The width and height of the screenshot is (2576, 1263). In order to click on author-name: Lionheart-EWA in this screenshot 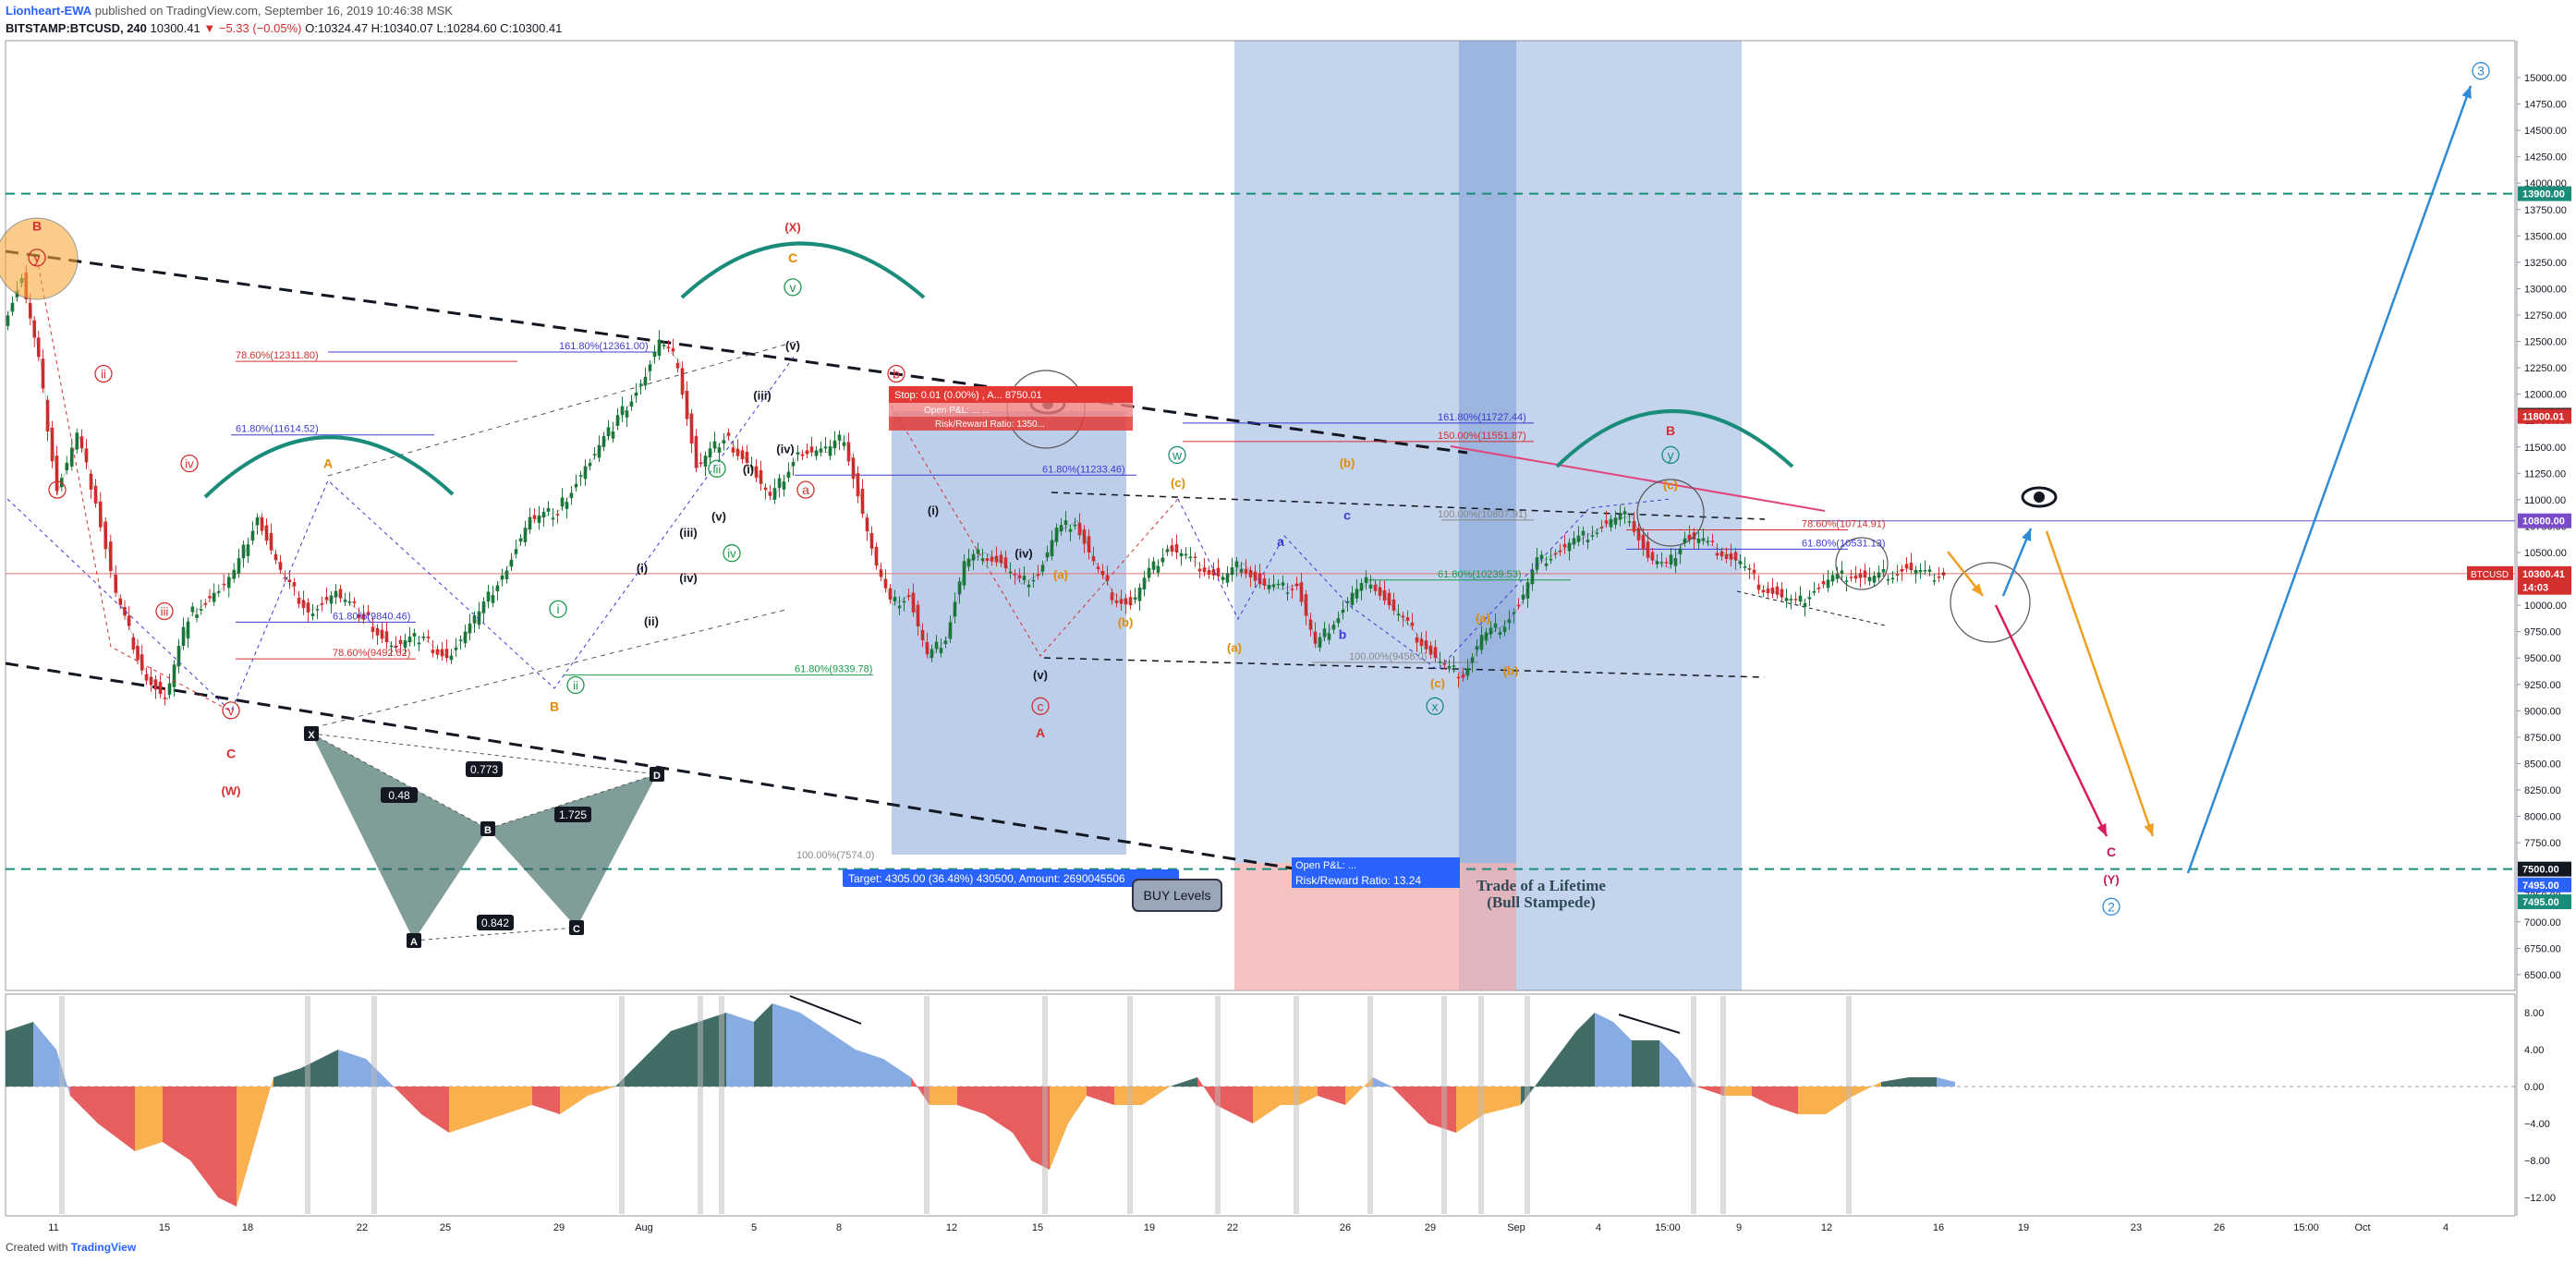, I will do `click(49, 11)`.